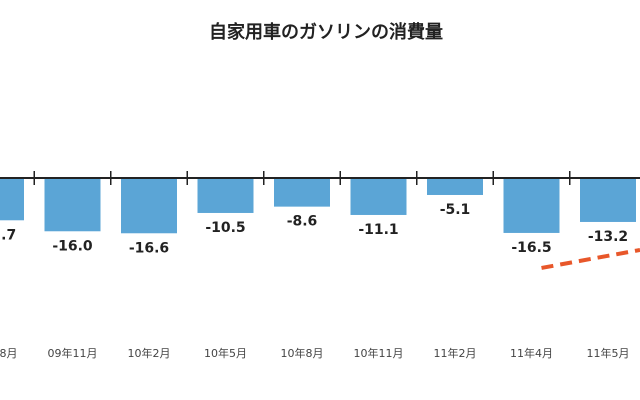 The width and height of the screenshot is (640, 400). What do you see at coordinates (73, 353) in the screenshot?
I see `x-tick-label: 09年11月` at bounding box center [73, 353].